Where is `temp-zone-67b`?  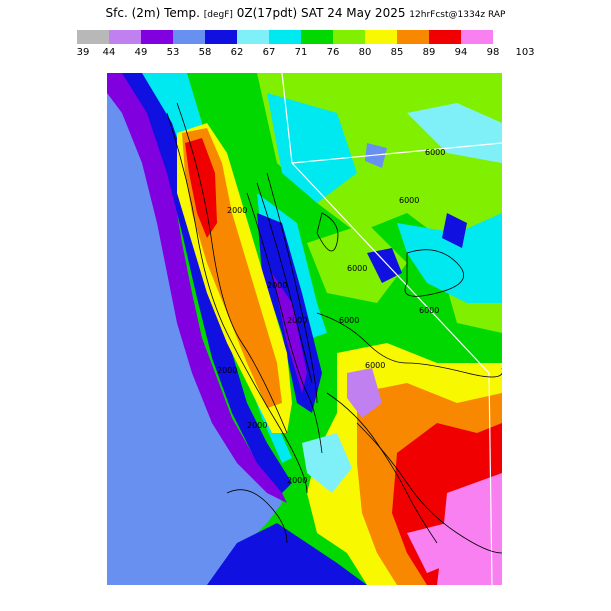 temp-zone-67b is located at coordinates (449, 258).